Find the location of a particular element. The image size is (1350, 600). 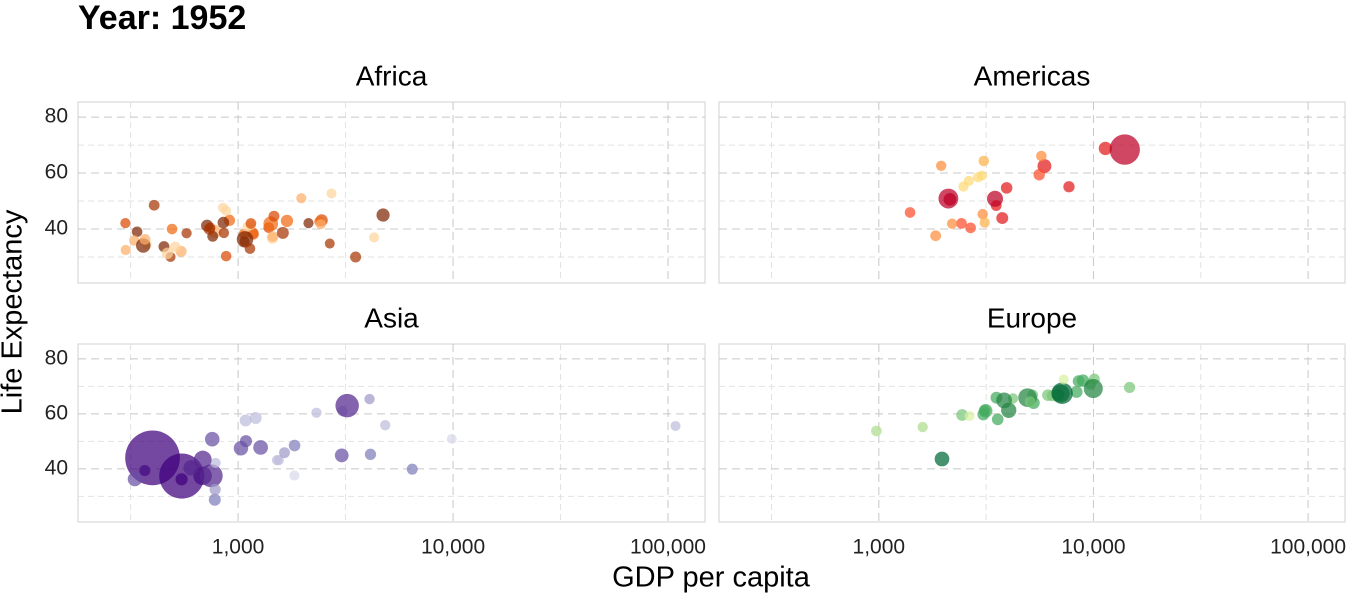

facet-title: Americas is located at coordinates (1032, 75).